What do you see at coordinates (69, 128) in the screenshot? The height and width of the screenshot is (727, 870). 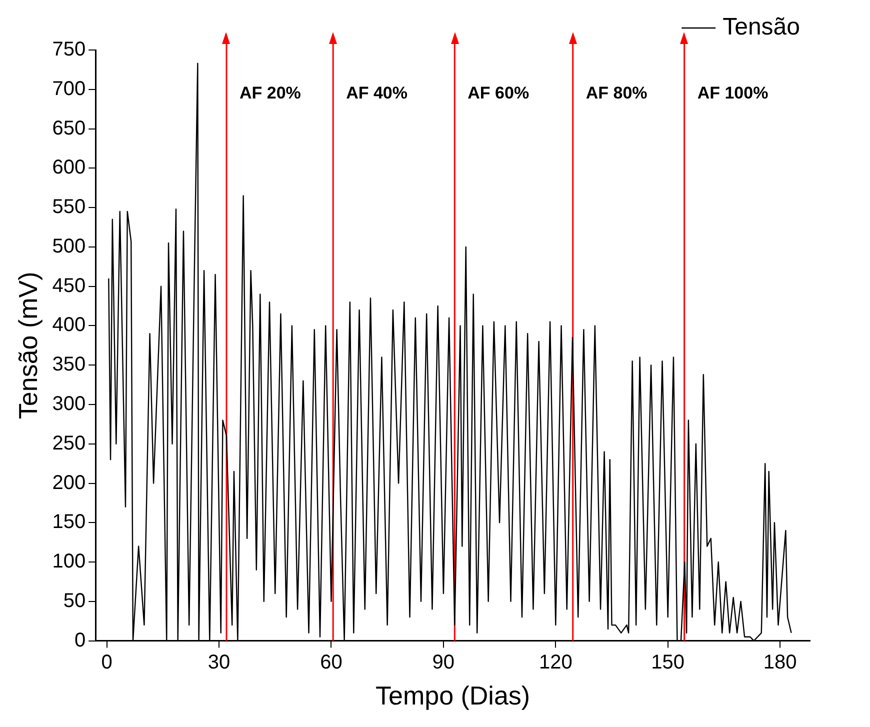 I see `y-tick-label: 650` at bounding box center [69, 128].